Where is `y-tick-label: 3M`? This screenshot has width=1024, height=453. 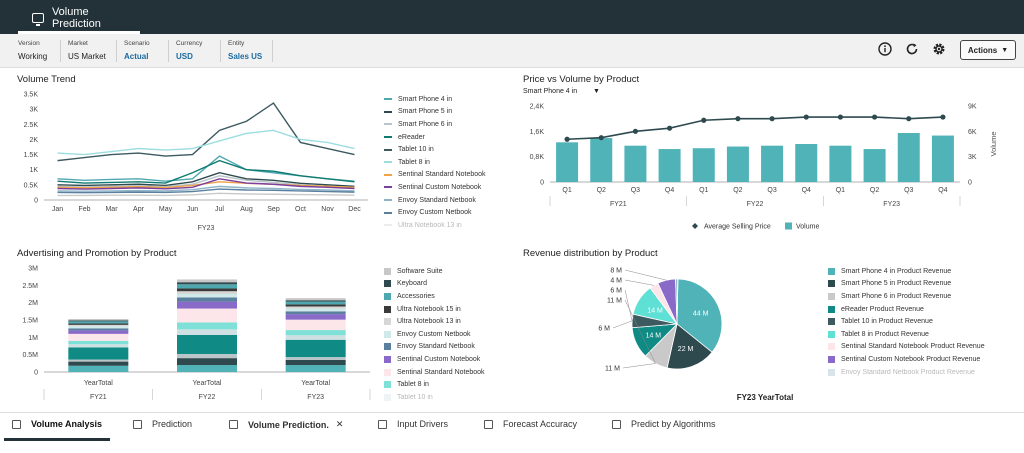
y-tick-label: 3M is located at coordinates (33, 269).